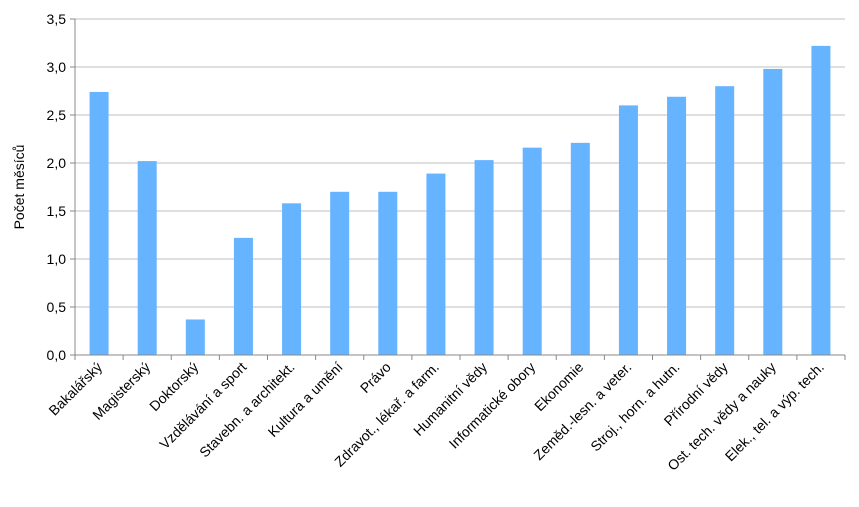 The width and height of the screenshot is (859, 507). Describe the element at coordinates (19, 187) in the screenshot. I see `y-axis-title: Počet měsíců` at that location.